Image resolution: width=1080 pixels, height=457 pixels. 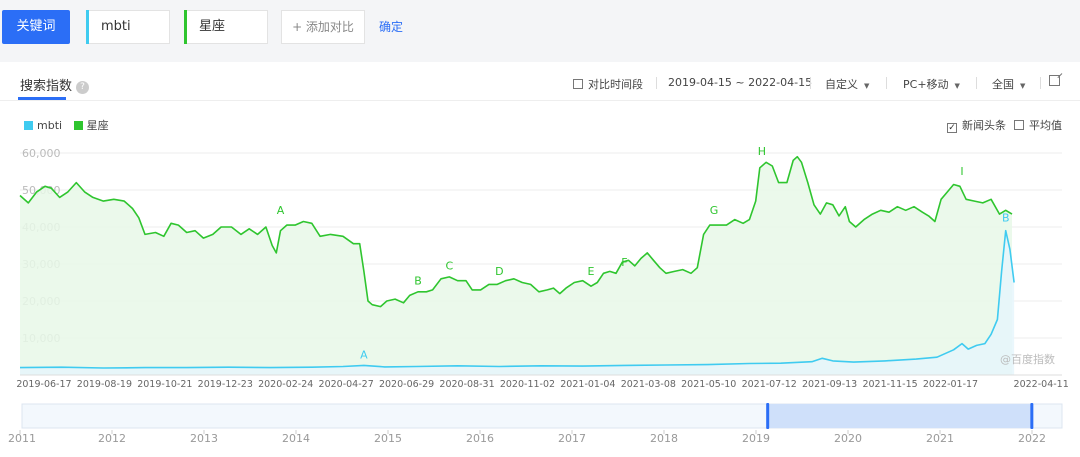 I want to click on news-headlines-label: 新闻头条, so click(x=984, y=125).